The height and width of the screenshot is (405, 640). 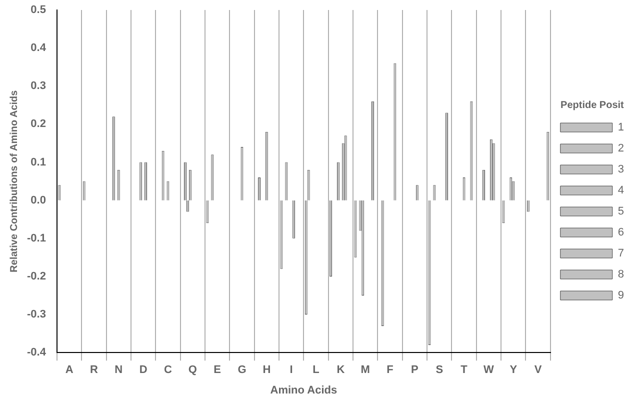 What do you see at coordinates (514, 370) in the screenshot?
I see `x-tick-label: Y` at bounding box center [514, 370].